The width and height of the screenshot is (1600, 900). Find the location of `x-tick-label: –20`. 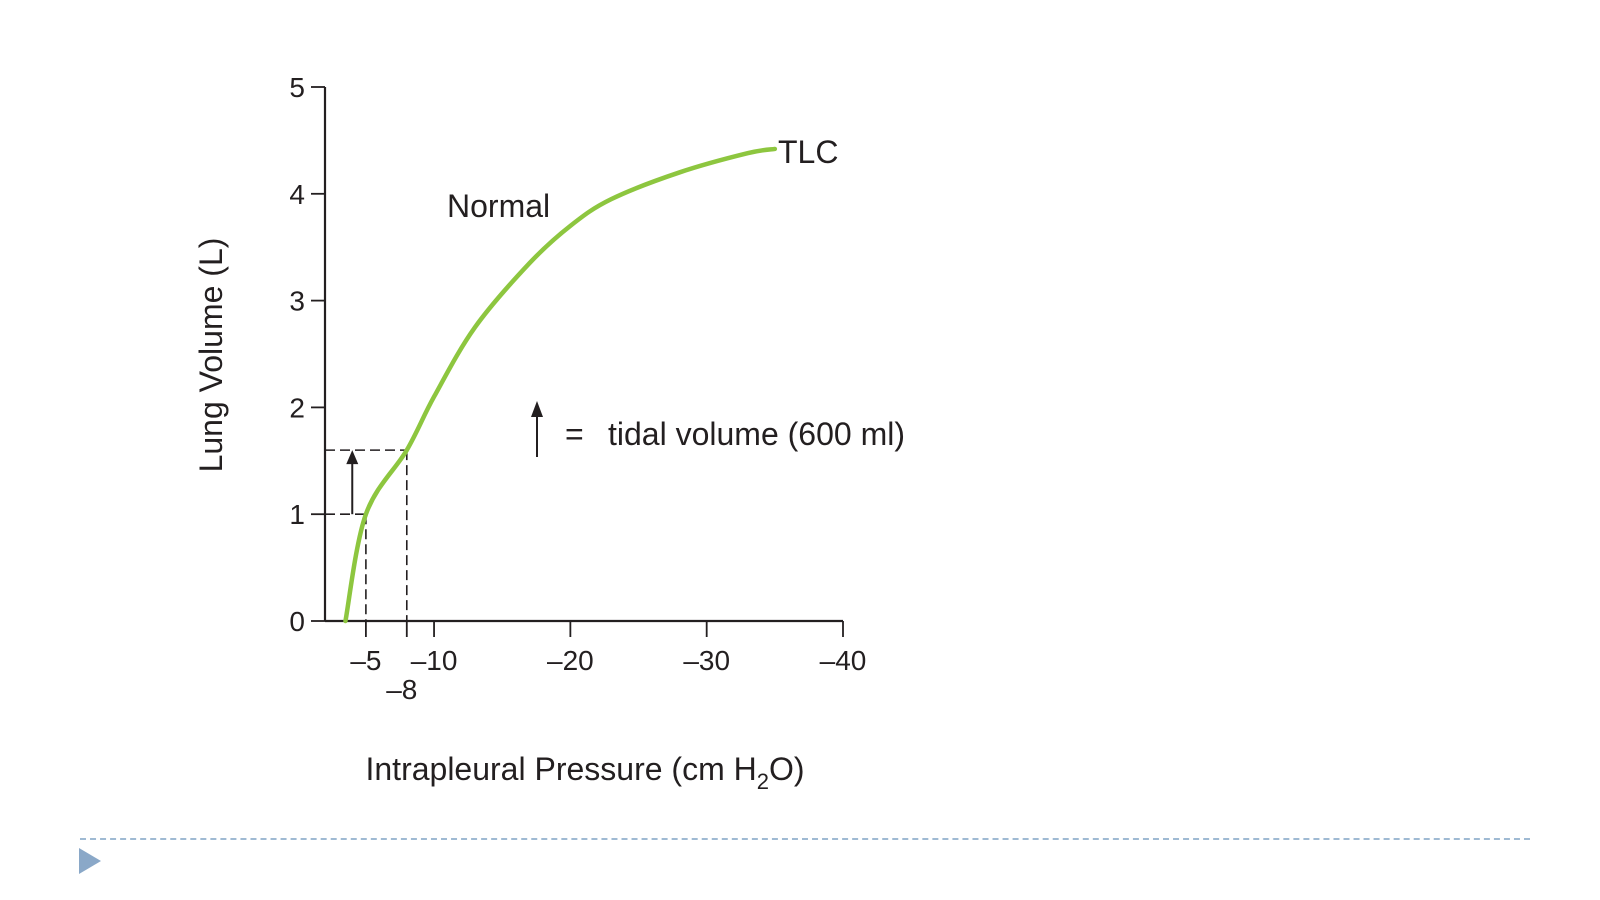

x-tick-label: –20 is located at coordinates (570, 660).